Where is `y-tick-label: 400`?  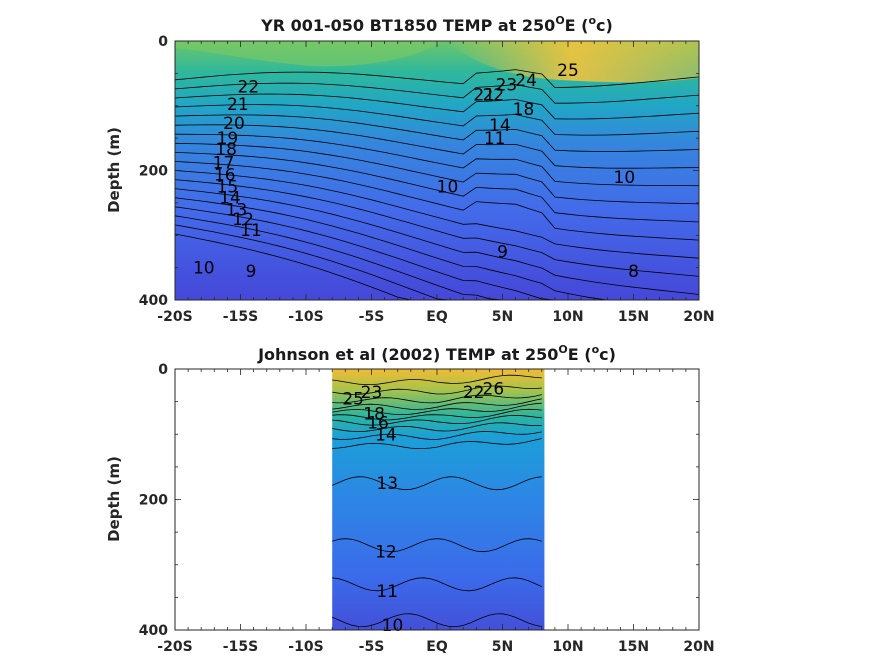
y-tick-label: 400 is located at coordinates (153, 301).